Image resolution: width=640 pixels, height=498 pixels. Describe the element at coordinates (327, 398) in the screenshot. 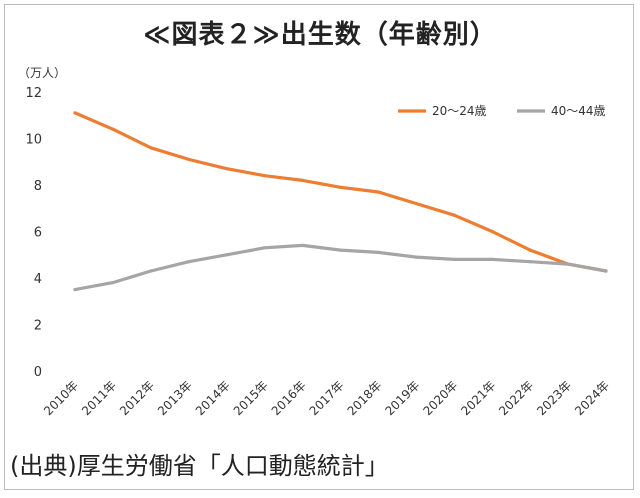

I see `x-tick-label: 2017年` at that location.